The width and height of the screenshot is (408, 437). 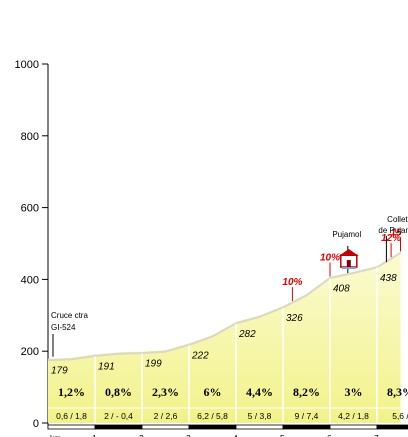 I want to click on grade-flag-label: 12%, so click(x=391, y=238).